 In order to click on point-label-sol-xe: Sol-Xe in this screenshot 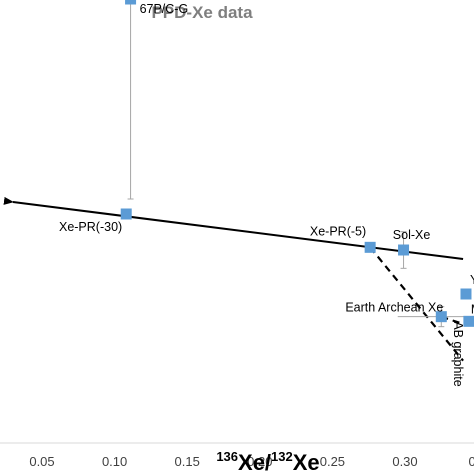, I will do `click(412, 235)`.